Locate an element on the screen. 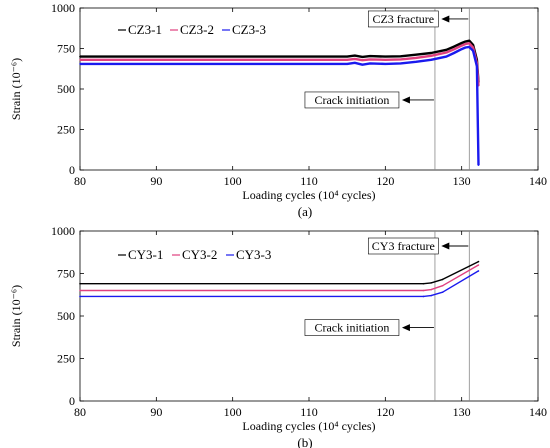 The width and height of the screenshot is (550, 448). legend-label: CZ3-3 is located at coordinates (249, 29).